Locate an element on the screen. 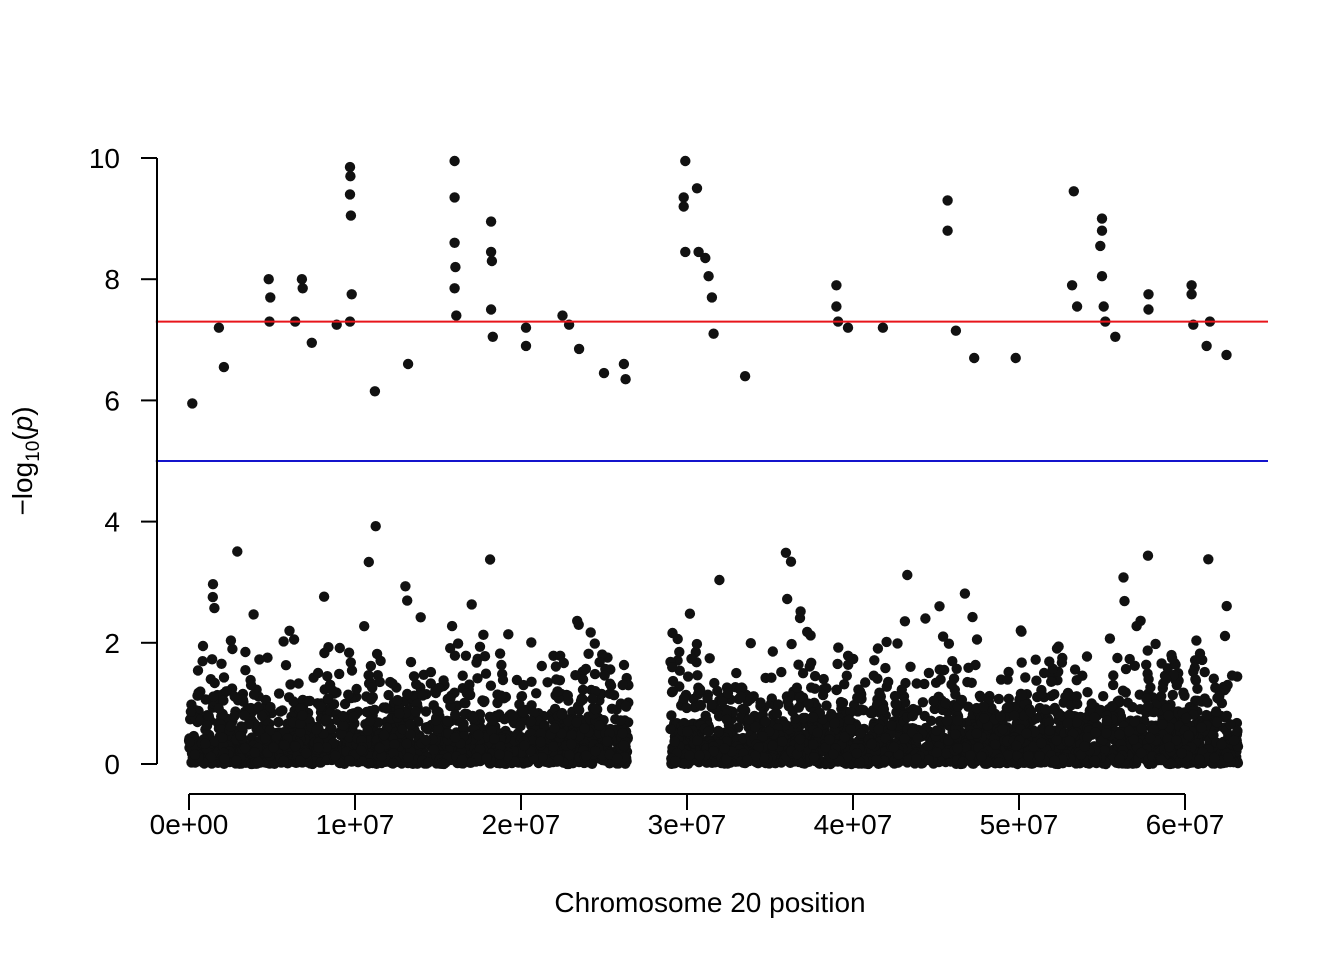  x-axis-title: Chromosome 20 position is located at coordinates (709, 902).